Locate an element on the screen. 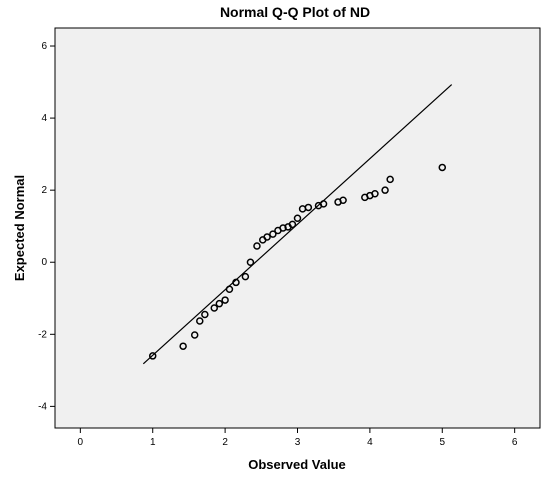  y-tick-label: 2 is located at coordinates (44, 190).